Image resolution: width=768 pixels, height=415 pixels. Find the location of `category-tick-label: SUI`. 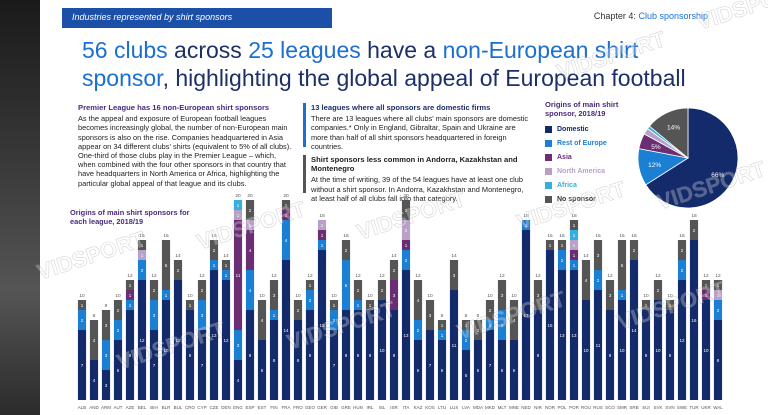

category-tick-label: SUI is located at coordinates (646, 407).